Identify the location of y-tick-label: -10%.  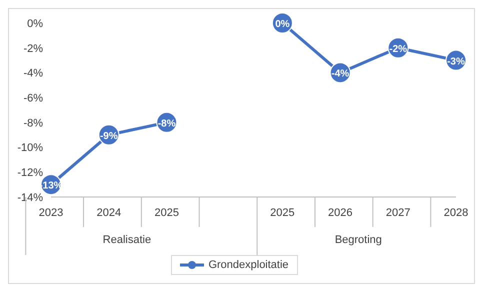
(30, 148).